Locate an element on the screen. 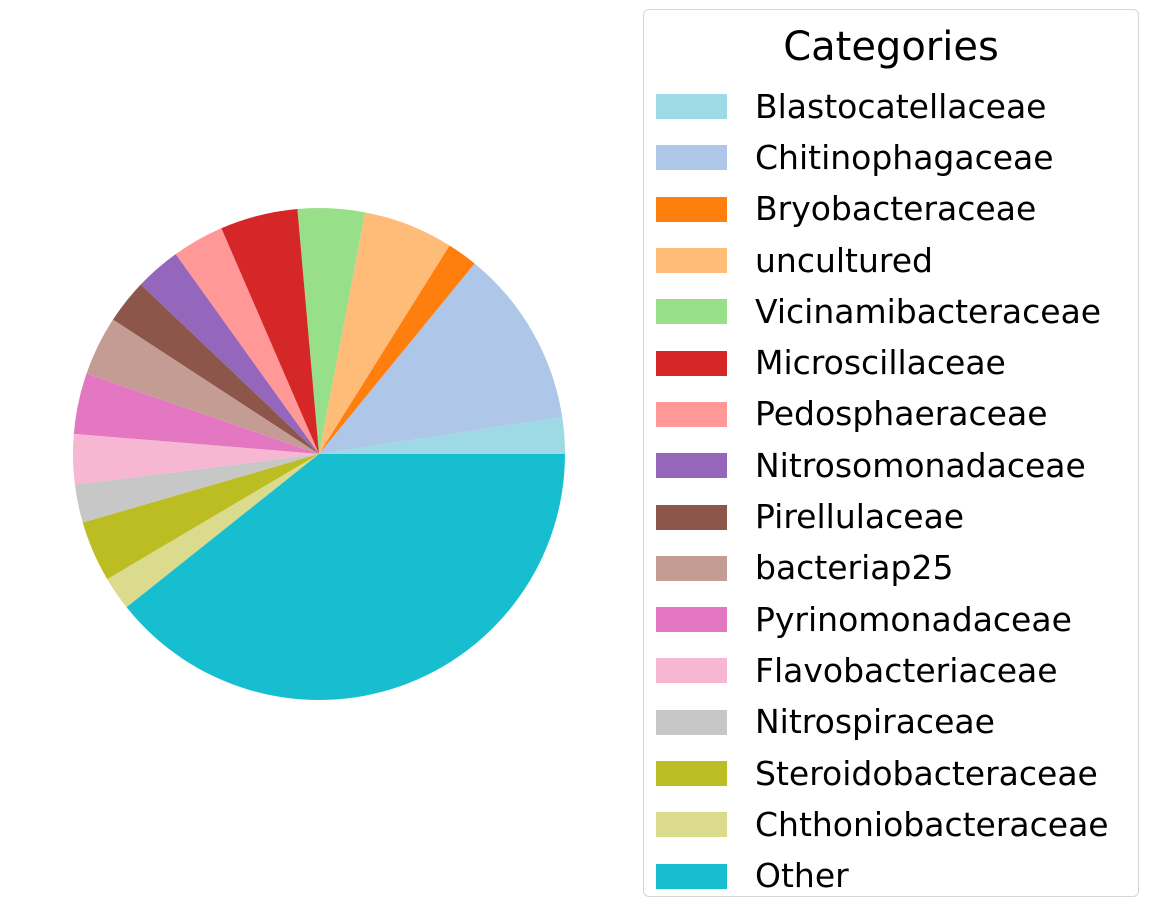  legend-label: uncultured is located at coordinates (844, 260).